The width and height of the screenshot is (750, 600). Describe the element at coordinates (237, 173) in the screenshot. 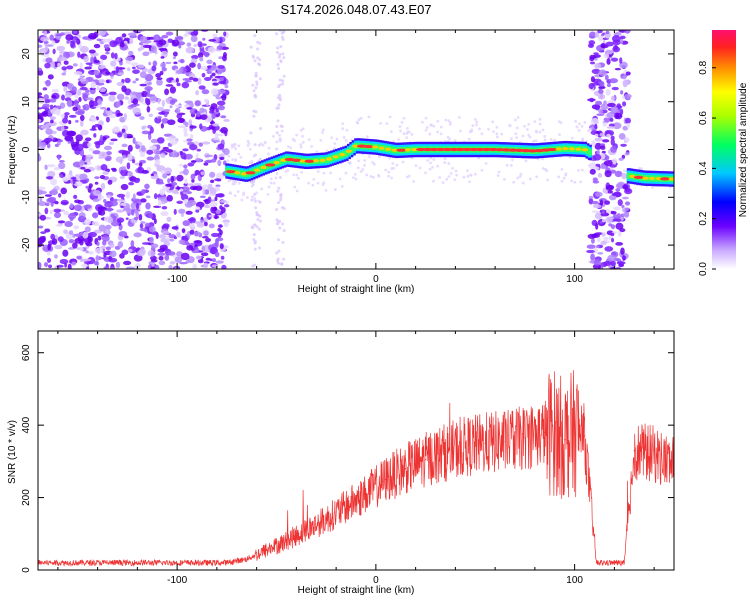

I see `ridge-core` at that location.